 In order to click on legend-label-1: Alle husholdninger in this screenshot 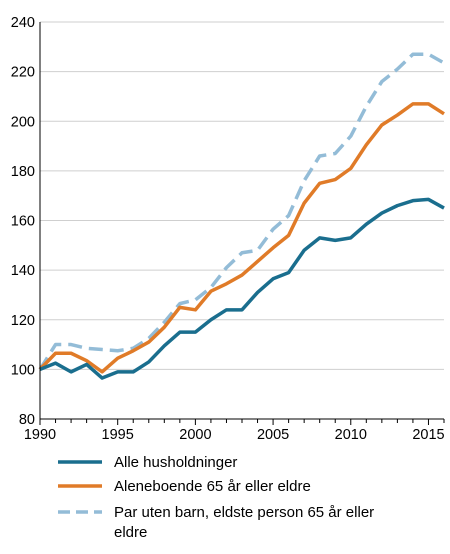, I will do `click(175, 462)`.